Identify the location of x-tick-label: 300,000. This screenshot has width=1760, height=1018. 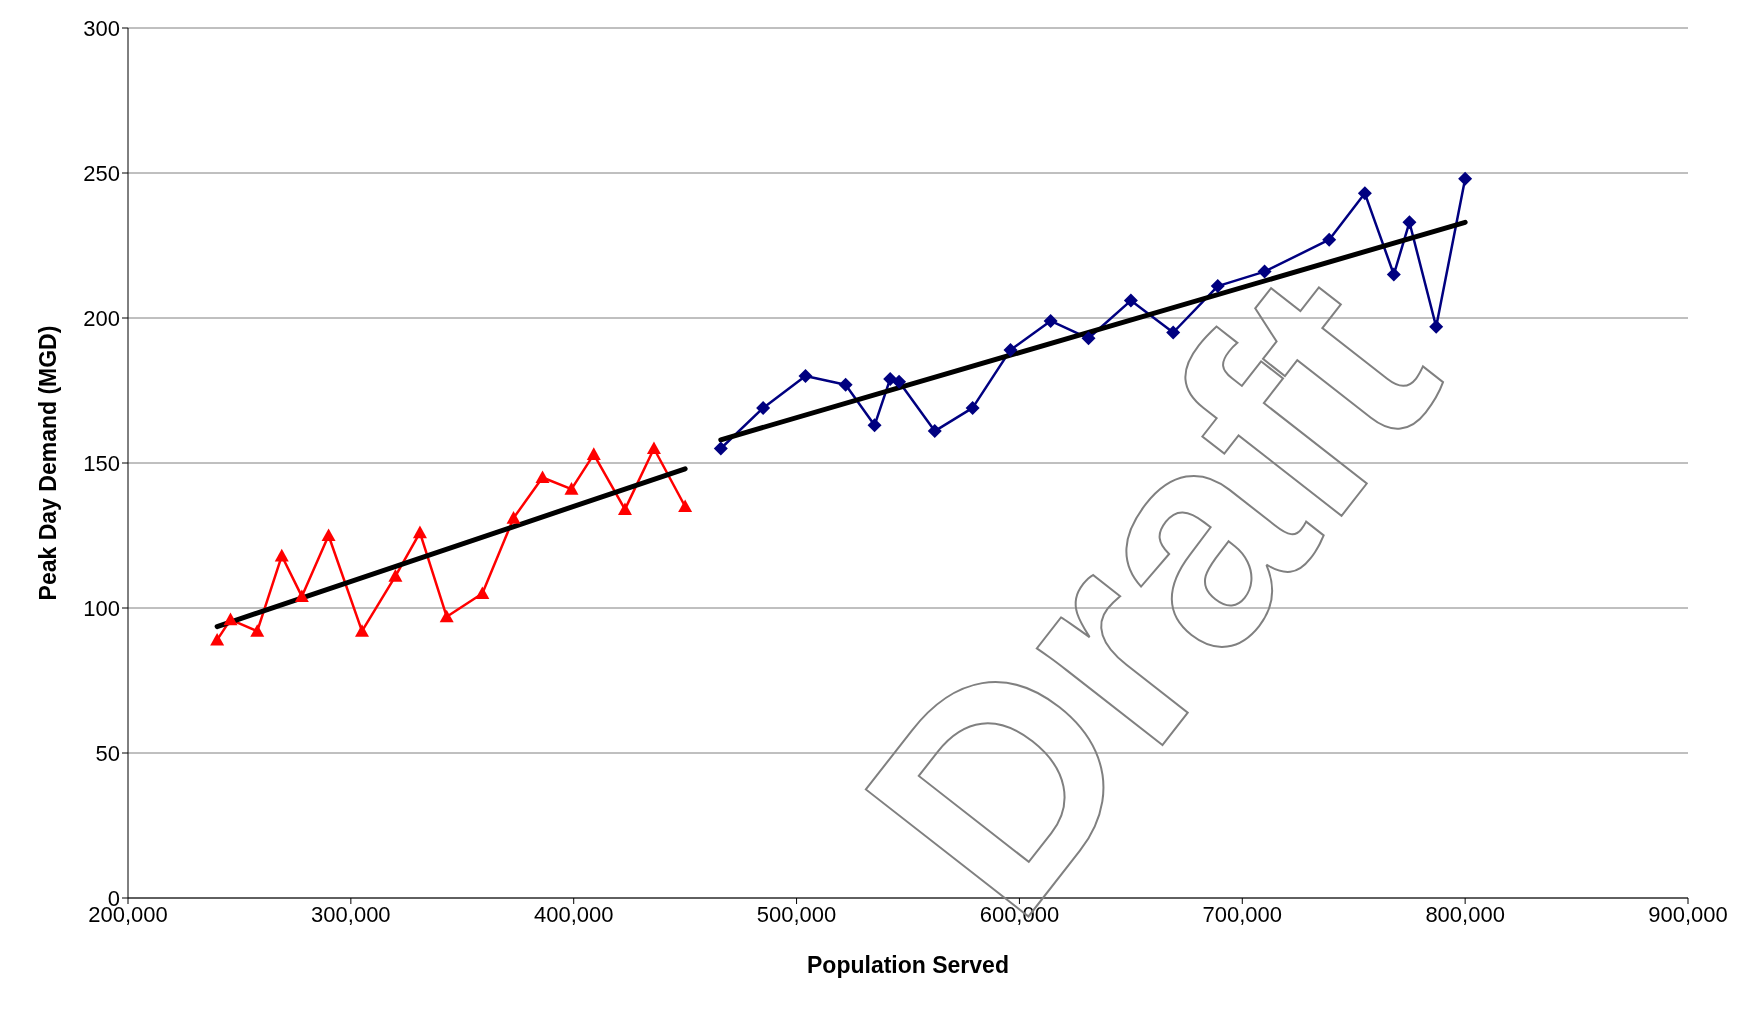
(351, 914).